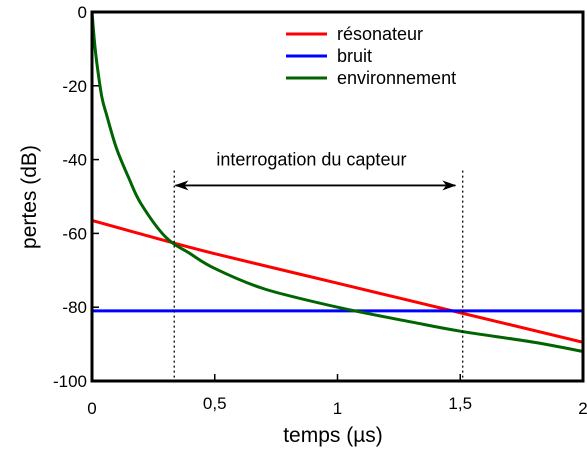 This screenshot has height=450, width=587. I want to click on x-tick-label: 0, so click(91, 408).